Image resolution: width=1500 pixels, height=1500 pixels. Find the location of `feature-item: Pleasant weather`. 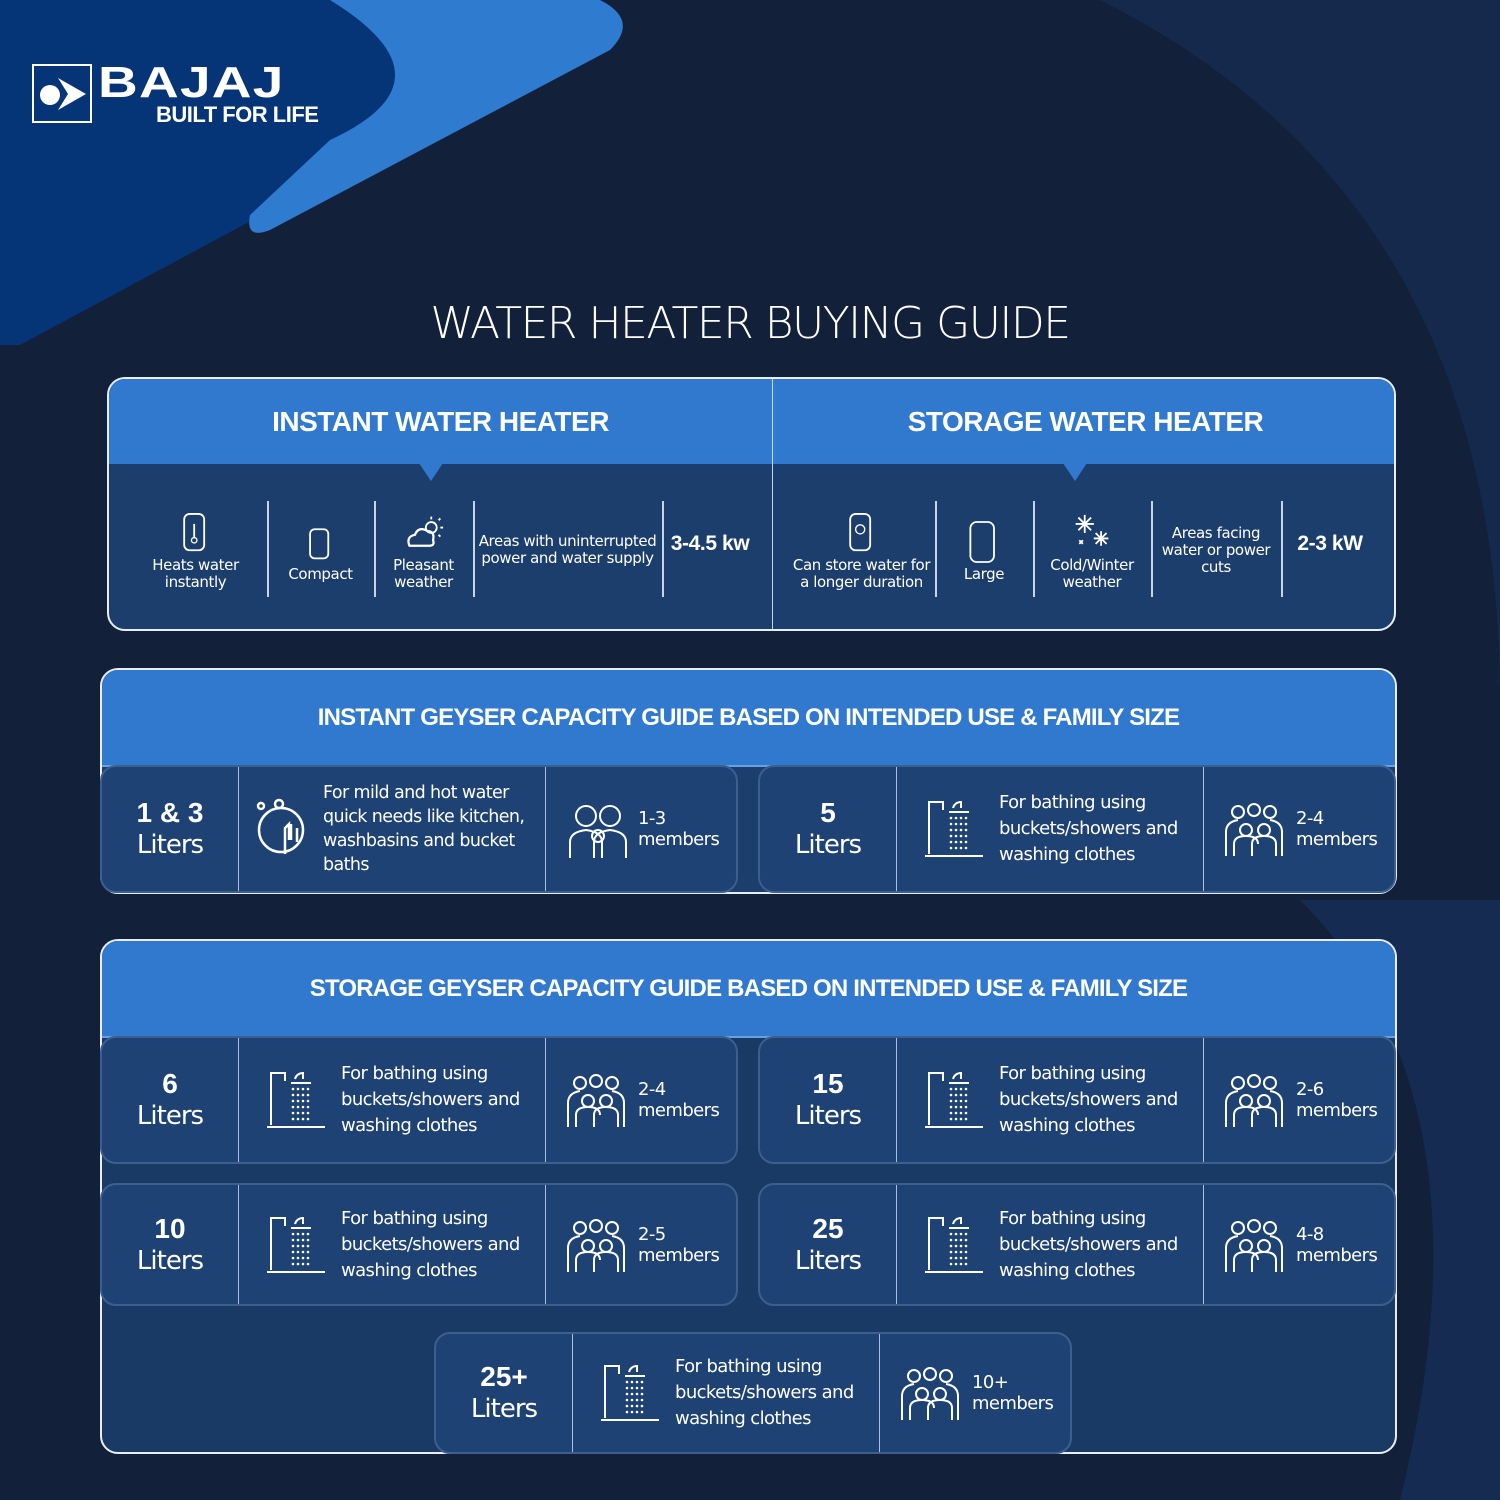

feature-item: Pleasant weather is located at coordinates (423, 550).